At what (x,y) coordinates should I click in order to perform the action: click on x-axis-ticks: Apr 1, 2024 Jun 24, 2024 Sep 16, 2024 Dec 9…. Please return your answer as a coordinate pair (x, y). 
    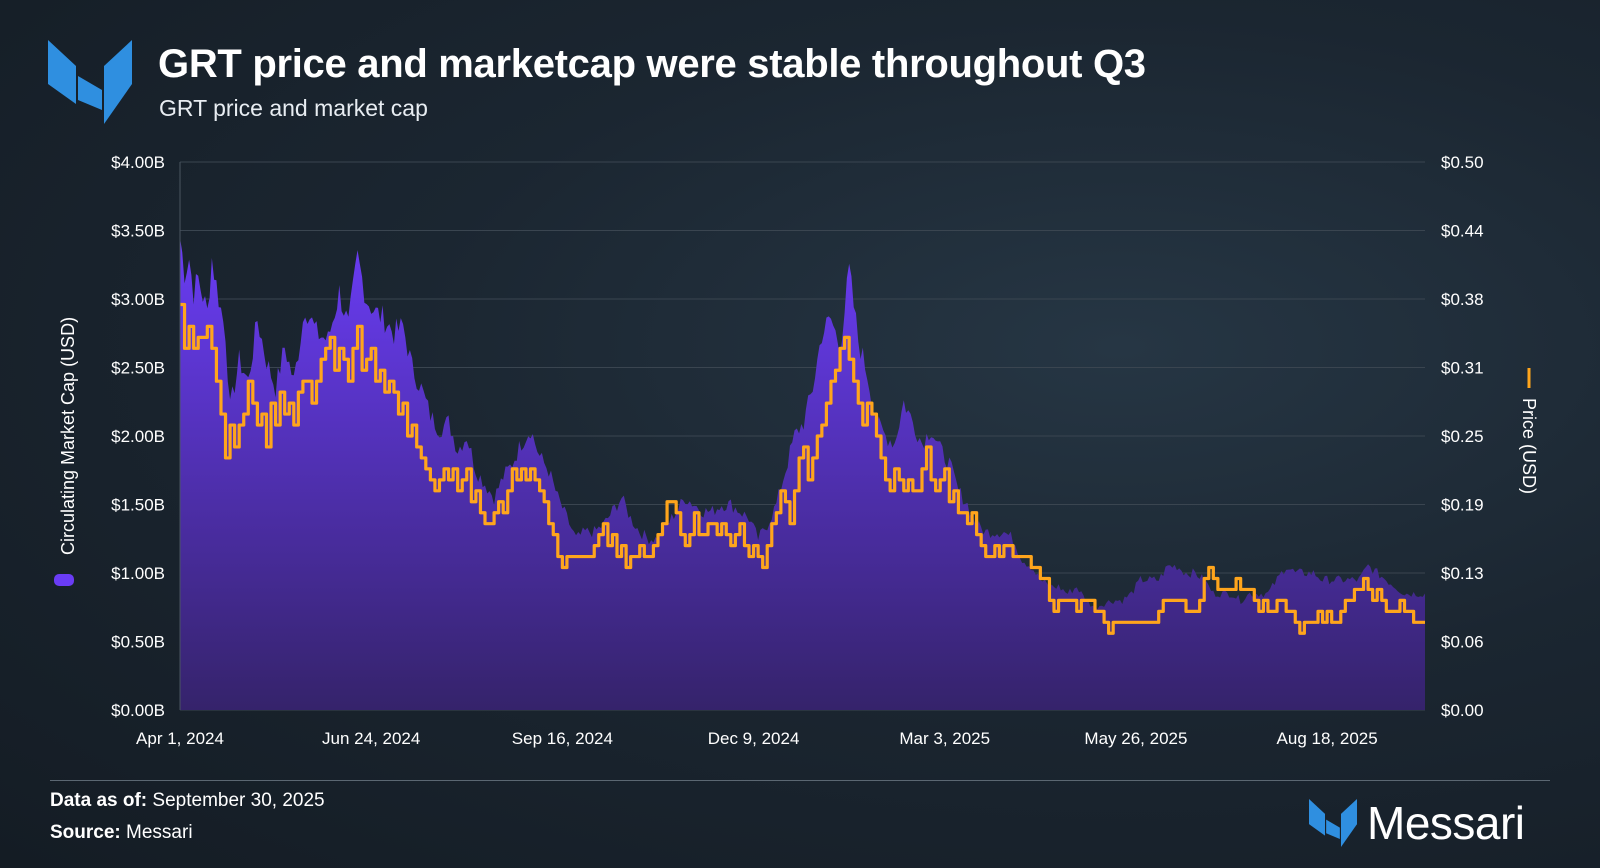
    Looking at the image, I should click on (757, 738).